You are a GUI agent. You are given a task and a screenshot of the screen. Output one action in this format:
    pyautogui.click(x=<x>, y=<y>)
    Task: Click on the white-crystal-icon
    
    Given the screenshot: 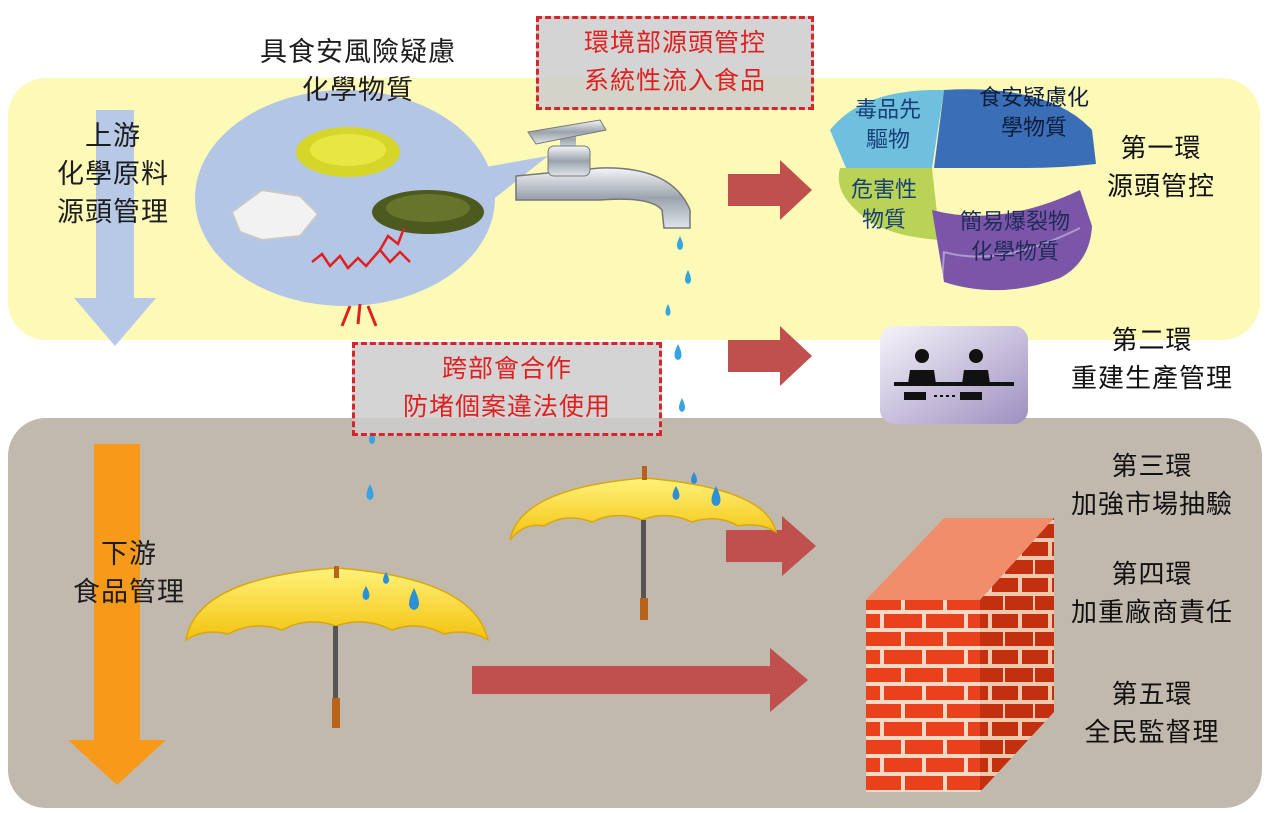 What is the action you would take?
    pyautogui.click(x=275, y=215)
    